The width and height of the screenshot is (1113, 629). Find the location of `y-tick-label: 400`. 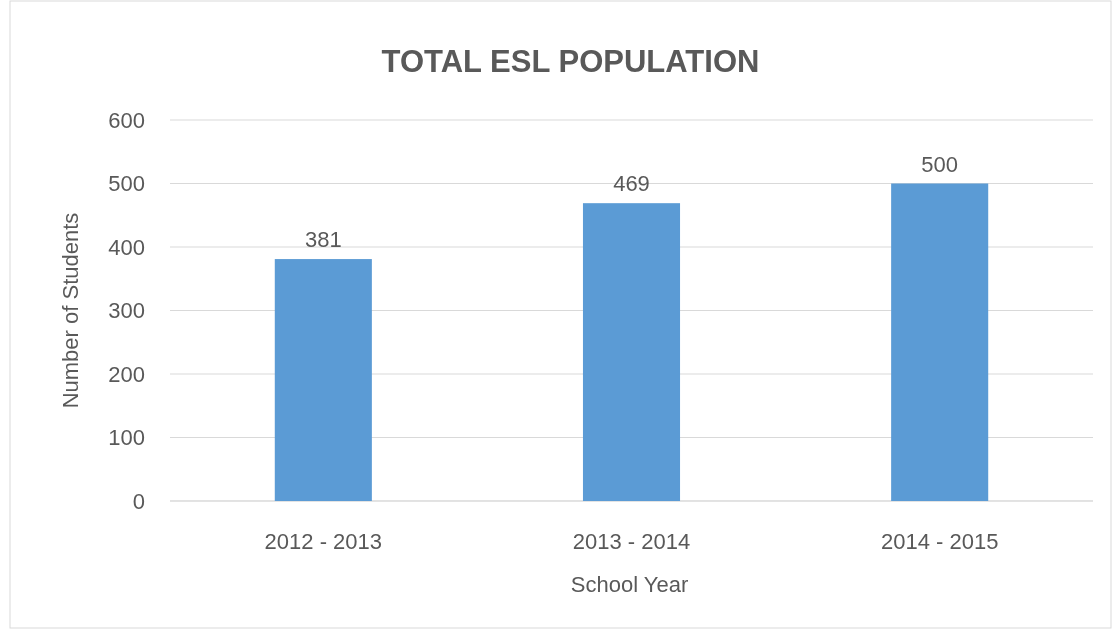

y-tick-label: 400 is located at coordinates (126, 247).